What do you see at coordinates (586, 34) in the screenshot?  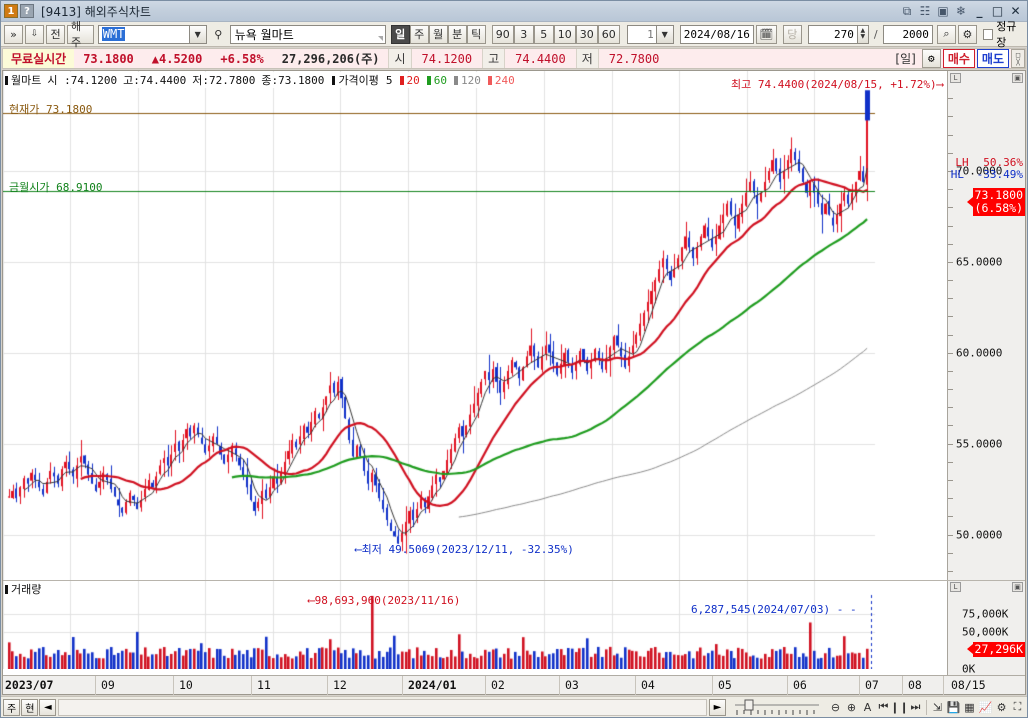 I see `minute-30: 30` at bounding box center [586, 34].